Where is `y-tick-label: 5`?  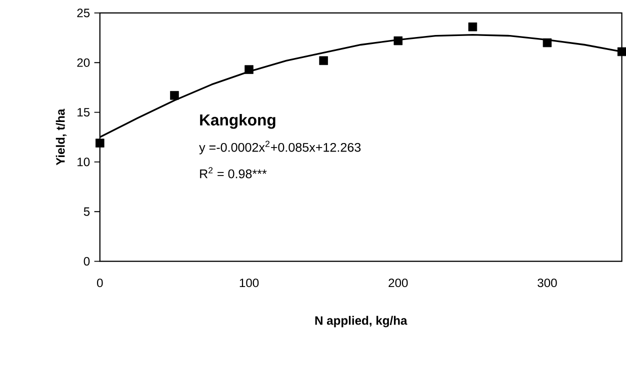 y-tick-label: 5 is located at coordinates (87, 211).